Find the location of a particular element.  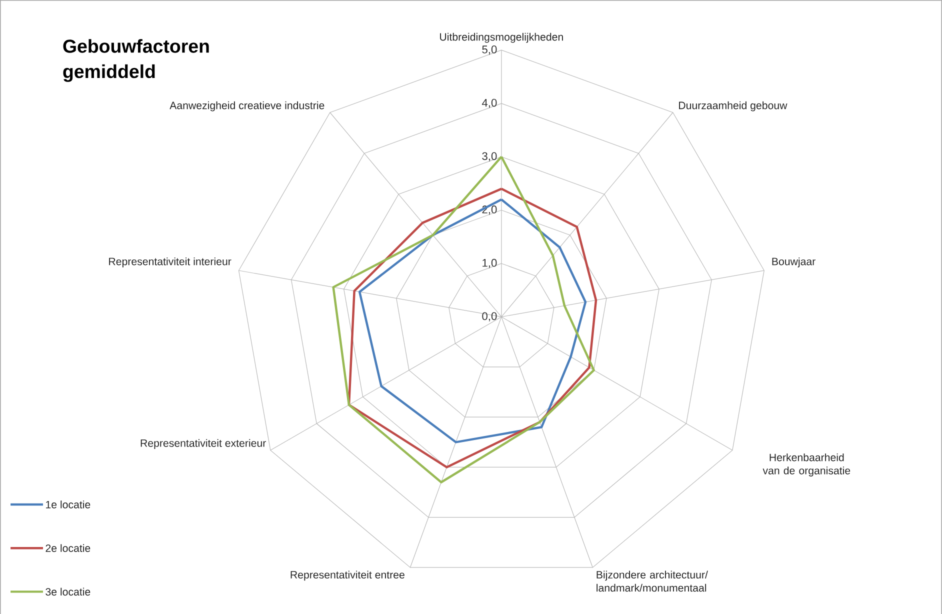

spoke-label: Uitbreidingsmogelijkheden is located at coordinates (501, 37).